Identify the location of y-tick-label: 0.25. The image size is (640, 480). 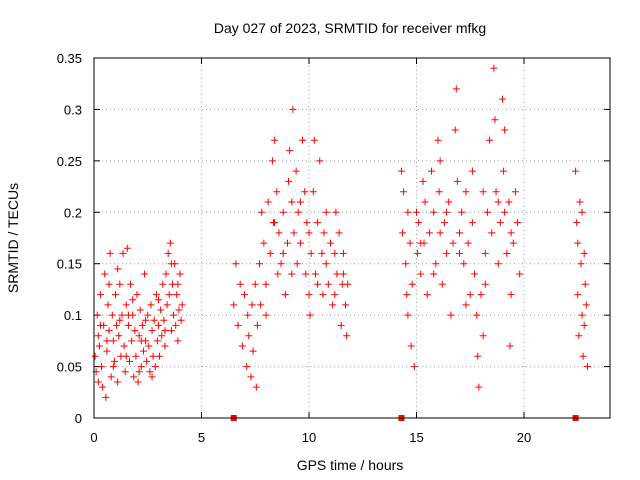
(69, 161).